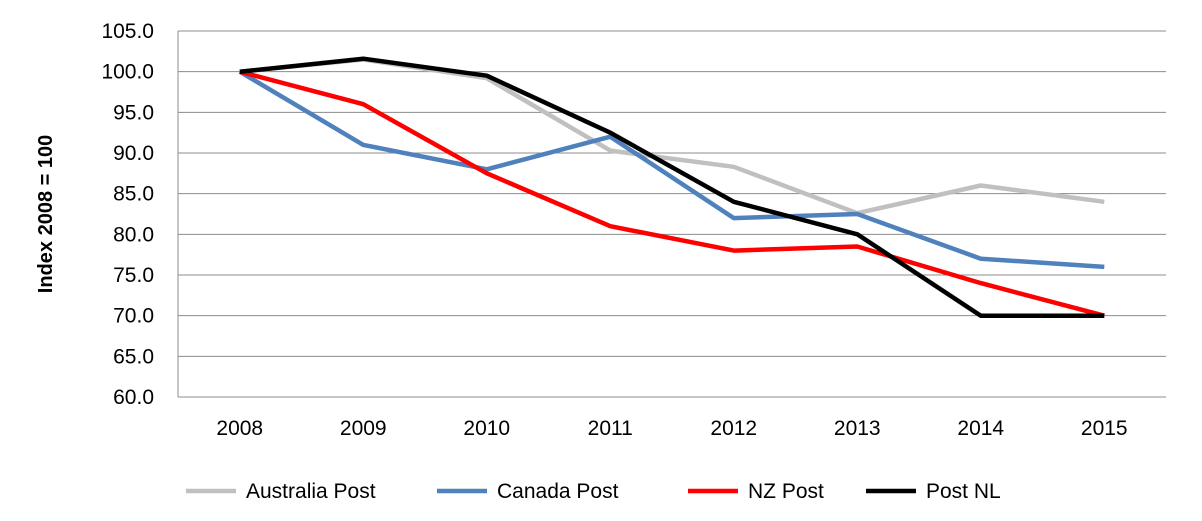 The image size is (1202, 521). I want to click on x-tick-label: 2010, so click(486, 428).